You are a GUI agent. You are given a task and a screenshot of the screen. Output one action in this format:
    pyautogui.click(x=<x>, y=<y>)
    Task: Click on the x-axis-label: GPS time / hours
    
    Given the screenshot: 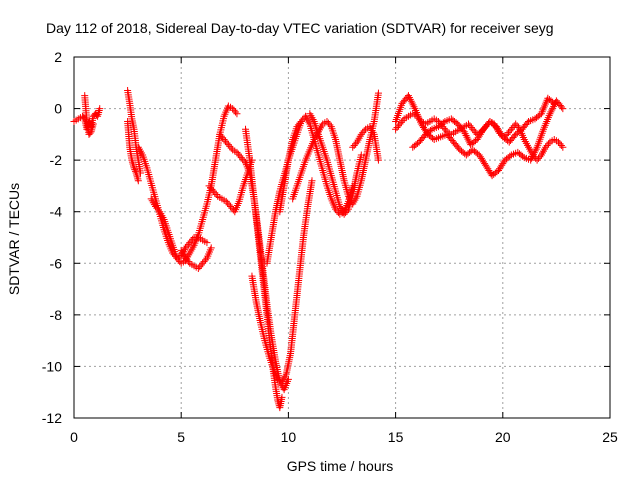 What is the action you would take?
    pyautogui.click(x=340, y=466)
    